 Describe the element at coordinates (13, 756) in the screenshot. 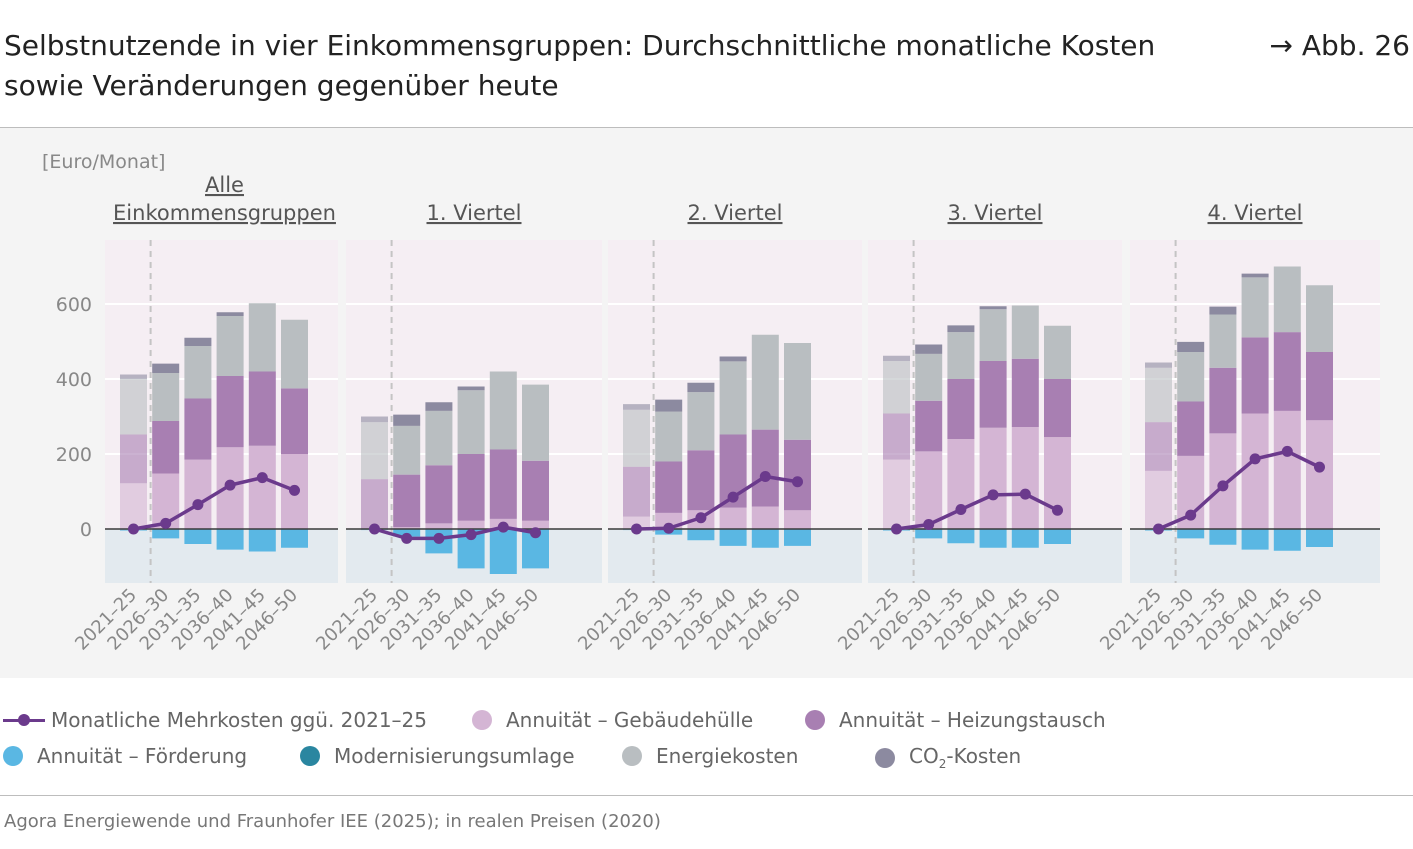

I see `legend-swatch-foerderung` at that location.